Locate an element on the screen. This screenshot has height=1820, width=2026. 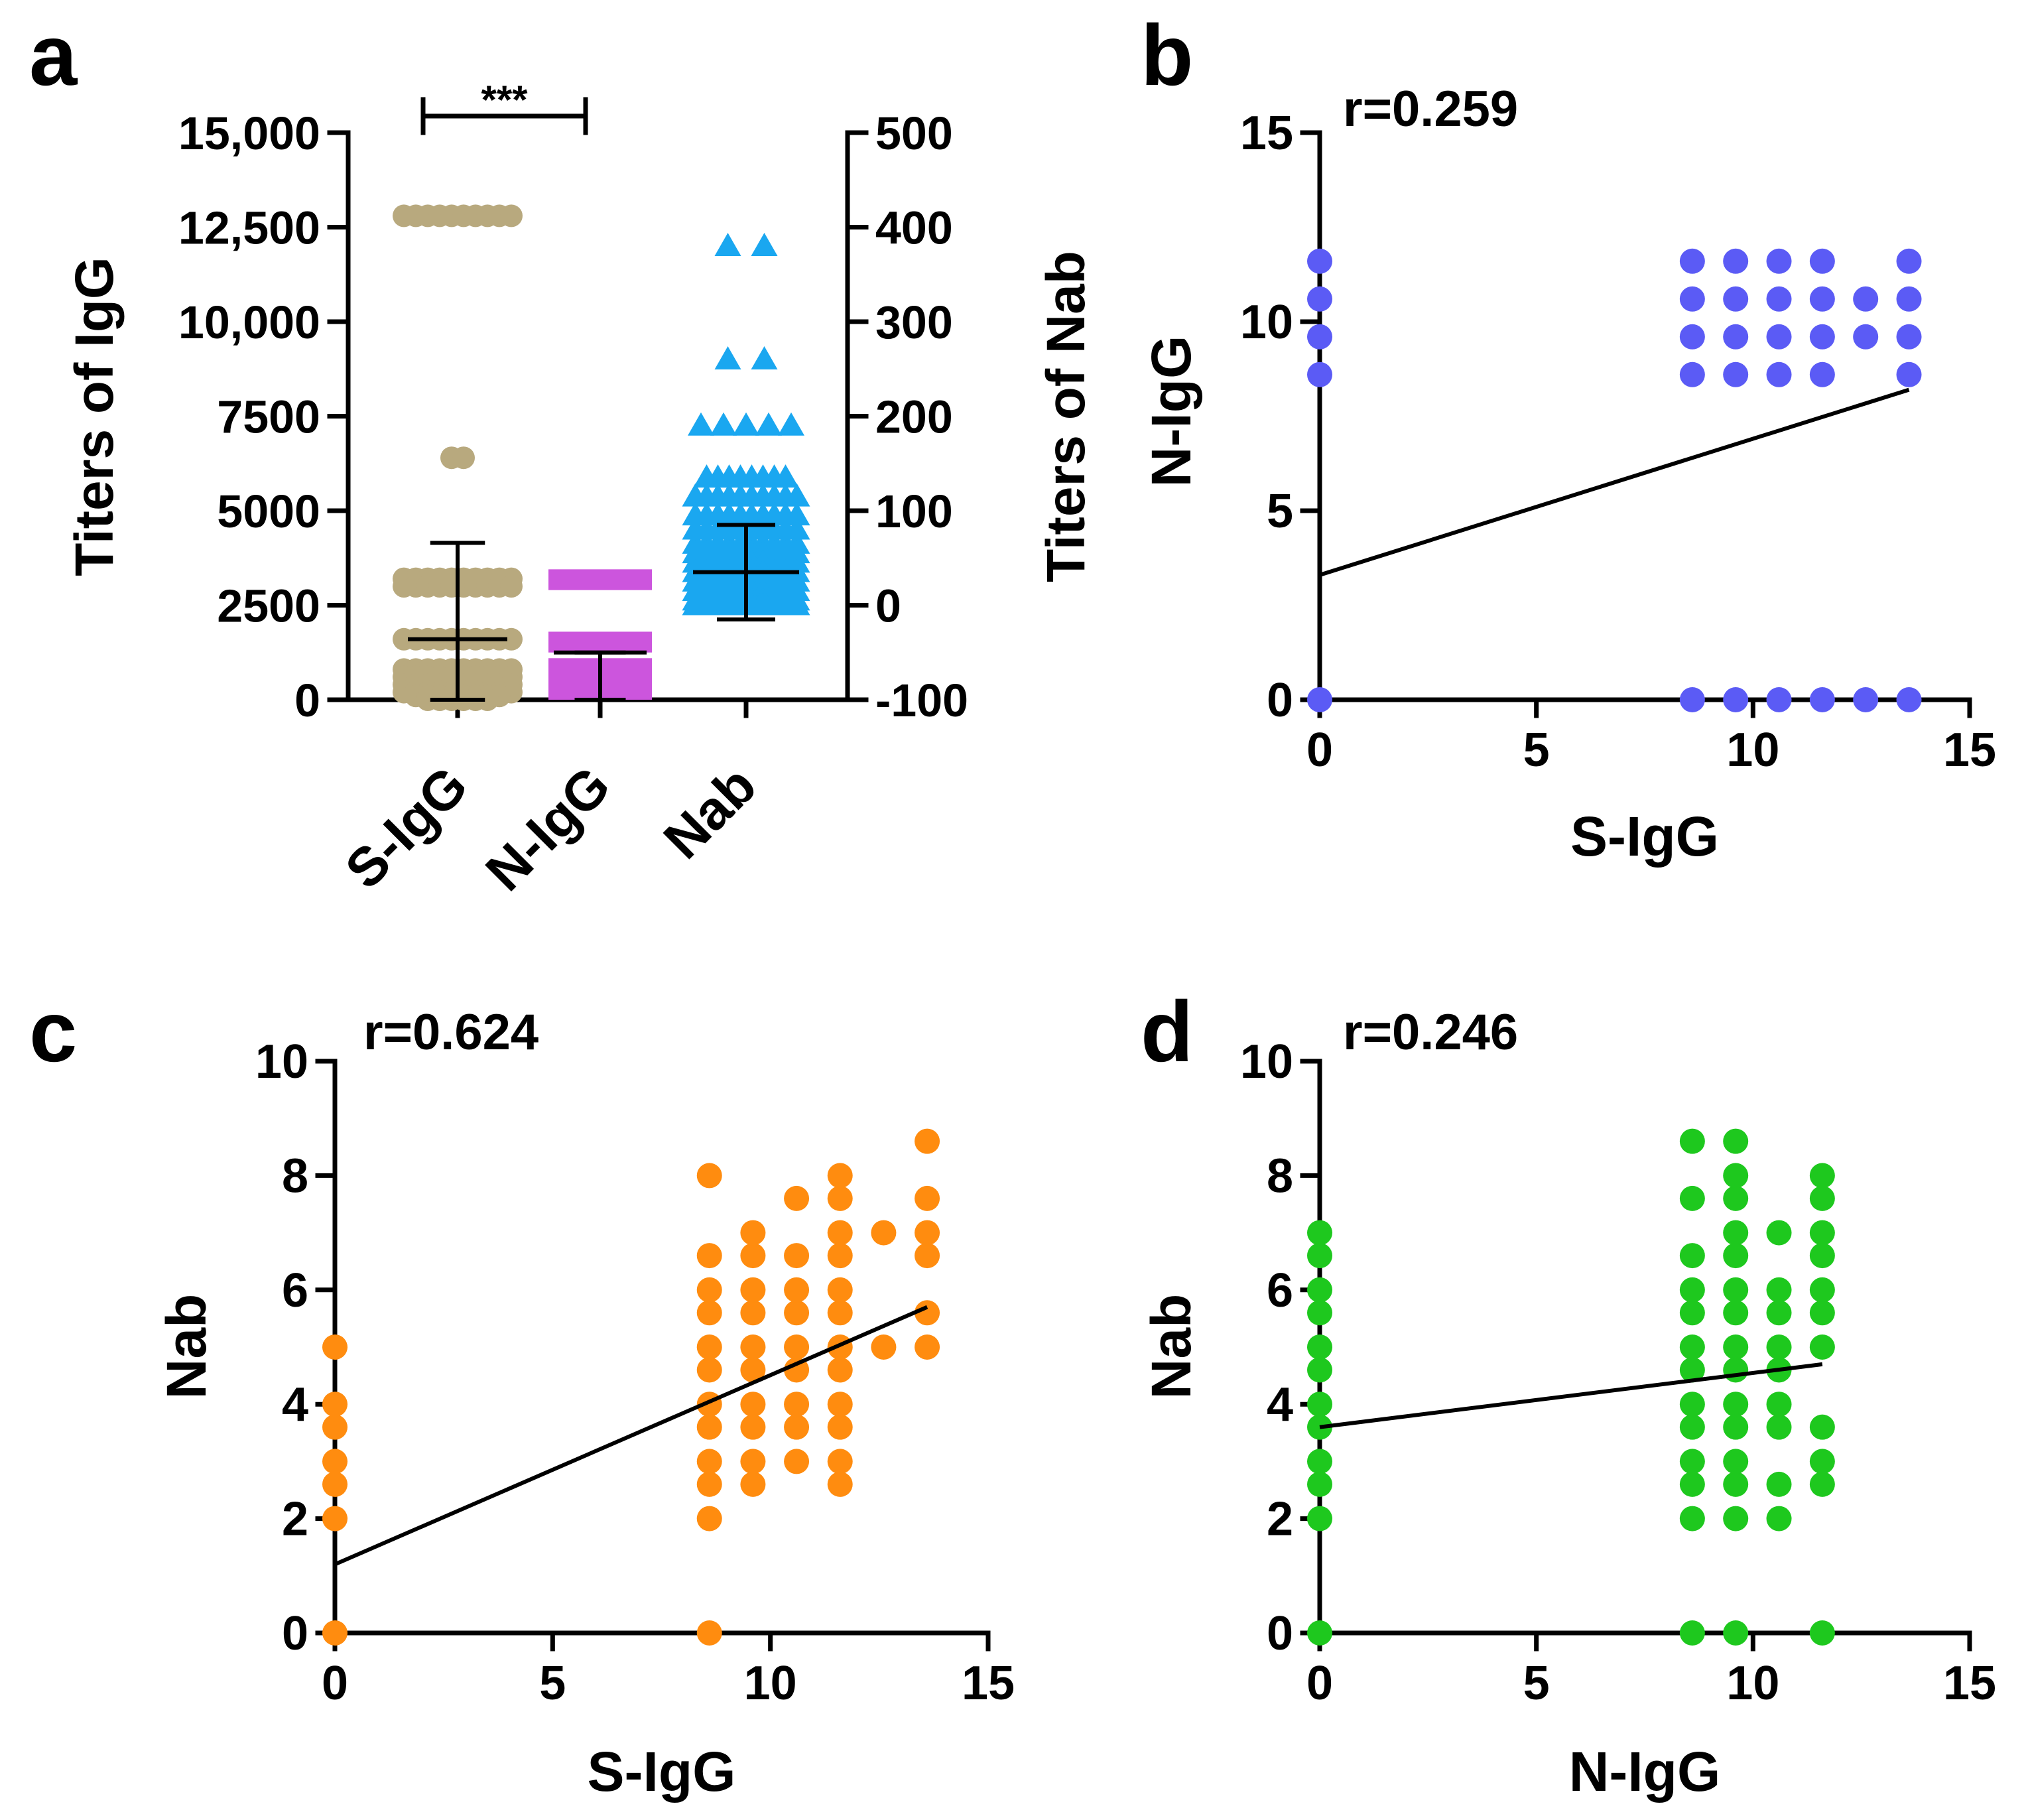
right-y-tick-label: 500 is located at coordinates (914, 133).